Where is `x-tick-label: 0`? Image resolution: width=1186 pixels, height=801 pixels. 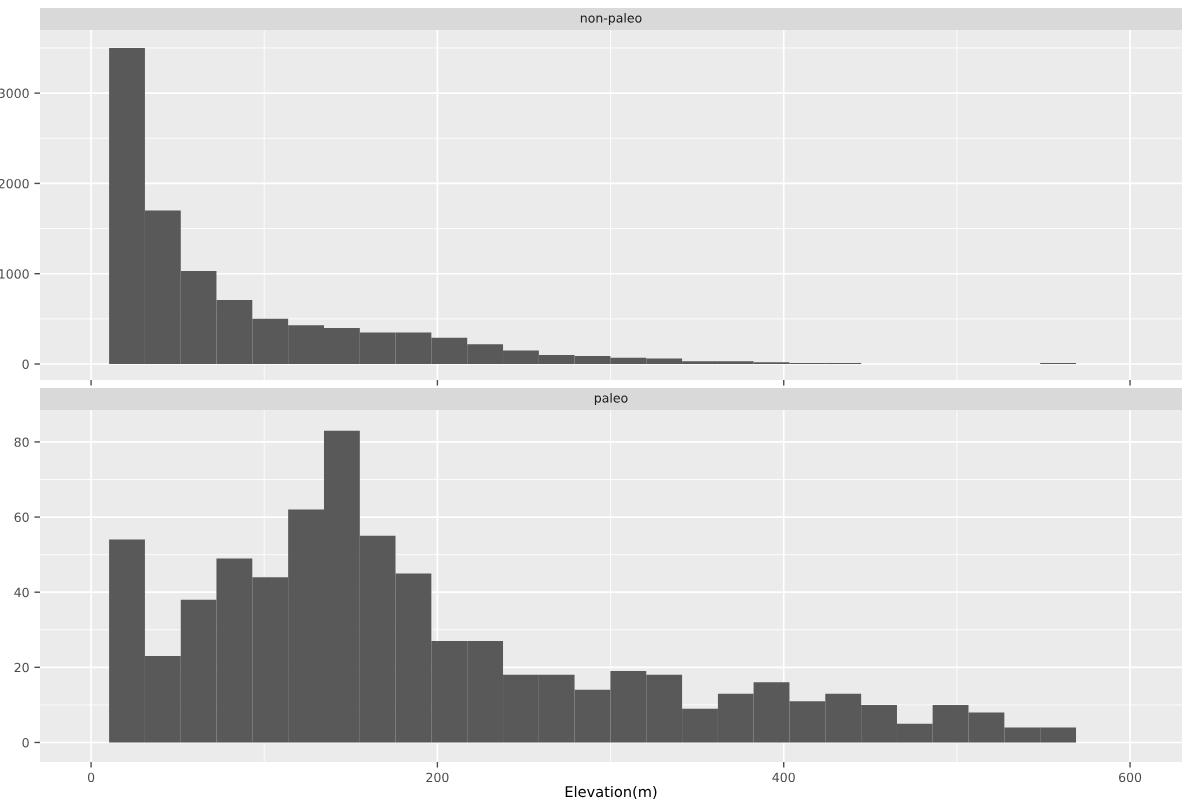
x-tick-label: 0 is located at coordinates (91, 777).